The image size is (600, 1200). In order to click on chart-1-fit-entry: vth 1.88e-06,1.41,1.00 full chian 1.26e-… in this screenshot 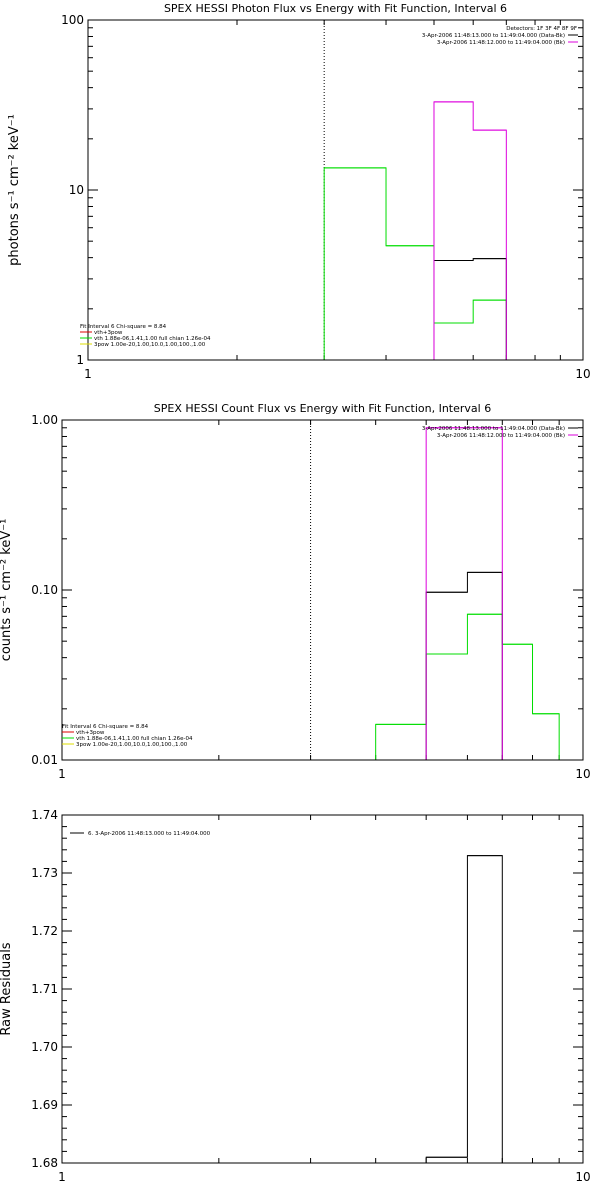, I will do `click(152, 339)`.